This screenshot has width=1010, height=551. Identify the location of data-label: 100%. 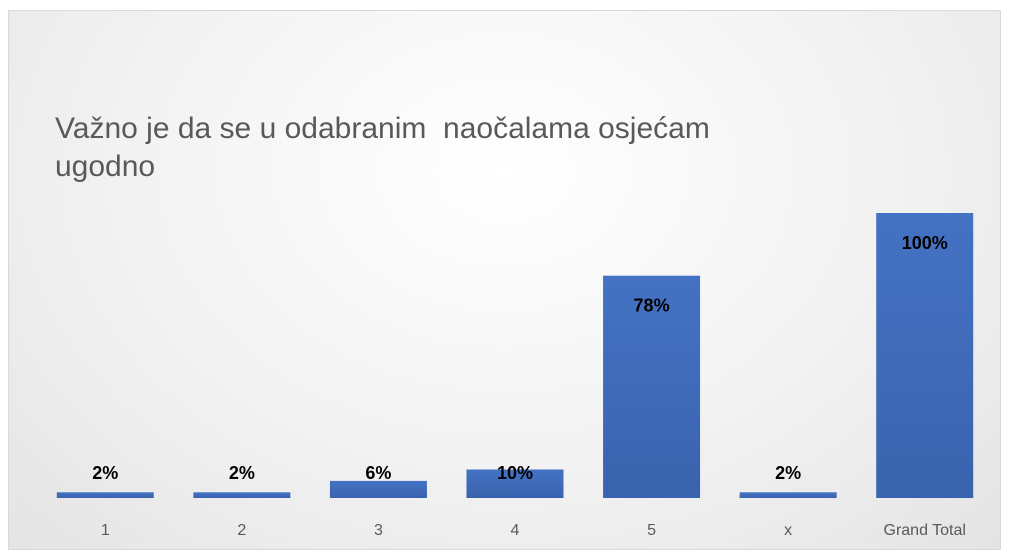
(925, 243).